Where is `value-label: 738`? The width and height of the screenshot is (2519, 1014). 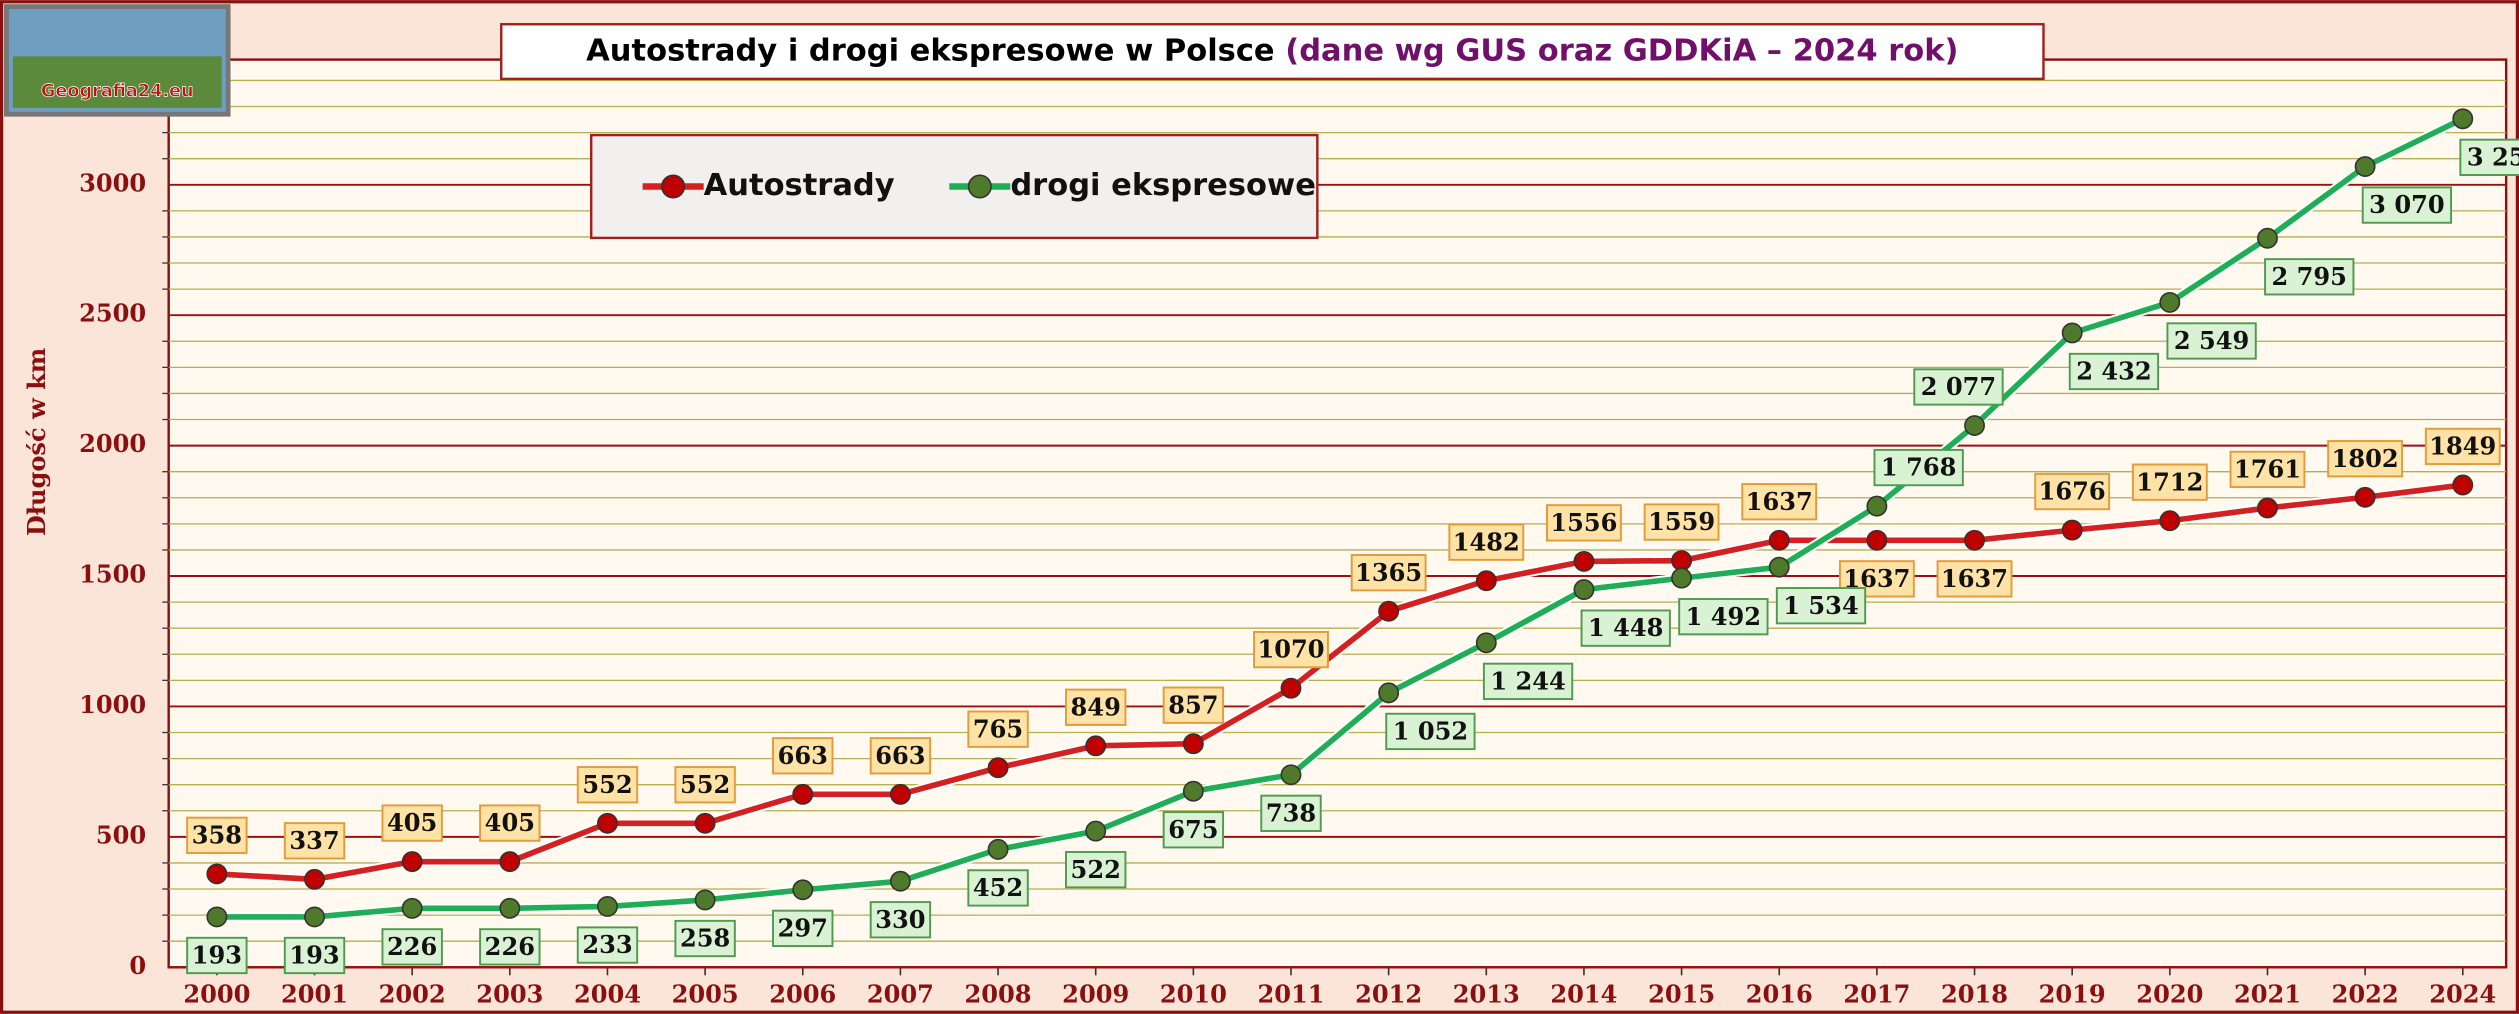 value-label: 738 is located at coordinates (1291, 812).